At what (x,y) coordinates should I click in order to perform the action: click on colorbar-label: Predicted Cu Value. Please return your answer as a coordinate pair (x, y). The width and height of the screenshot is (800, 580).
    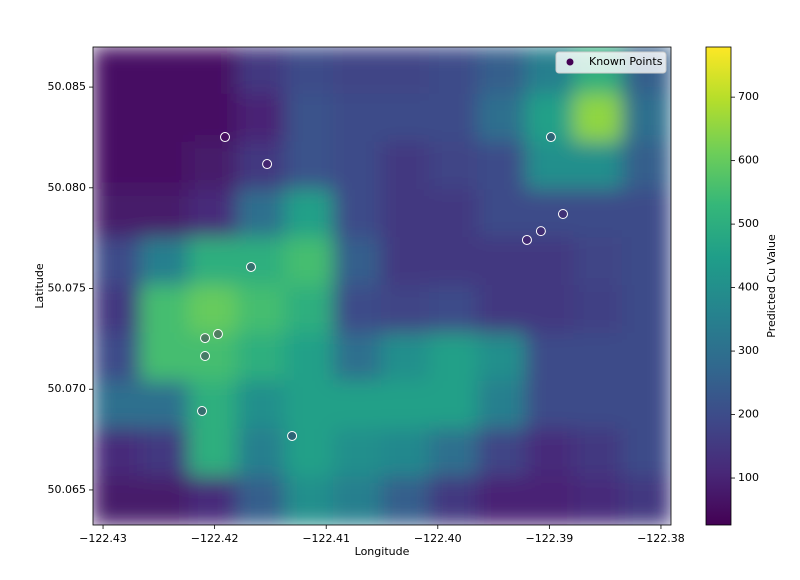
    Looking at the image, I should click on (771, 286).